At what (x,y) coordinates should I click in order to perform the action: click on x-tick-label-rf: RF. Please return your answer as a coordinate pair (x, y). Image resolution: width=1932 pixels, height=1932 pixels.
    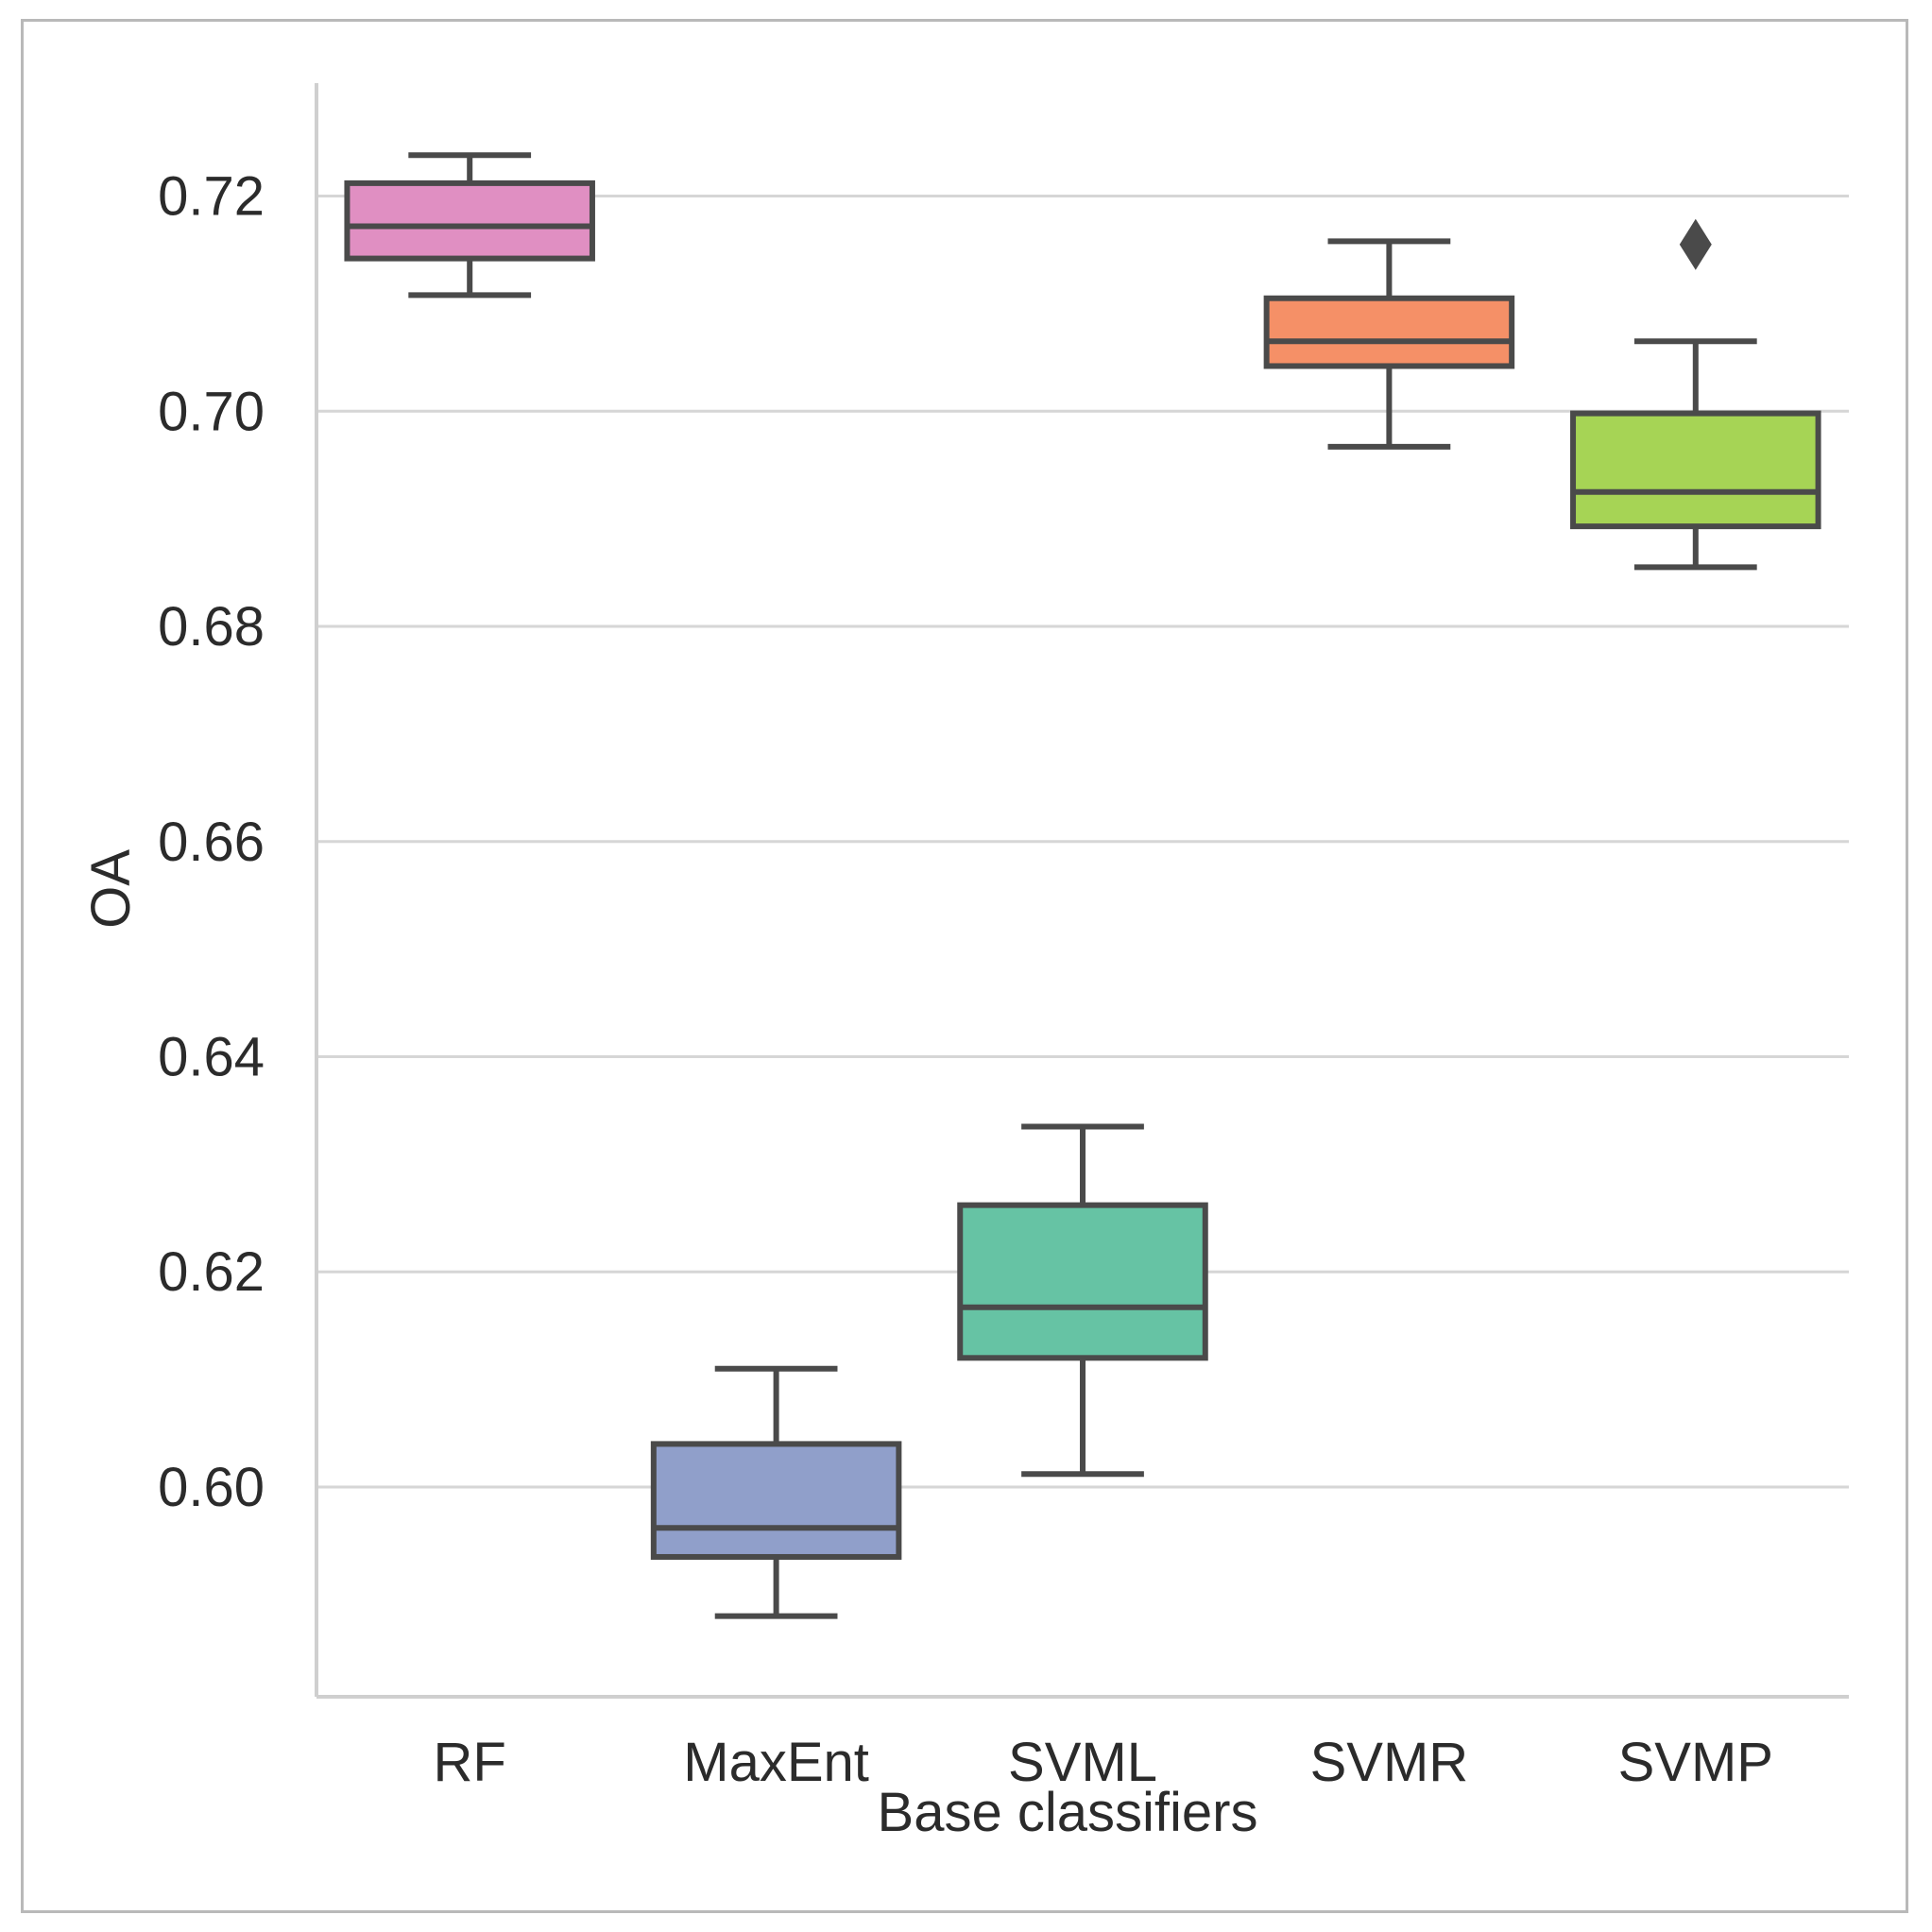
    Looking at the image, I should click on (470, 1762).